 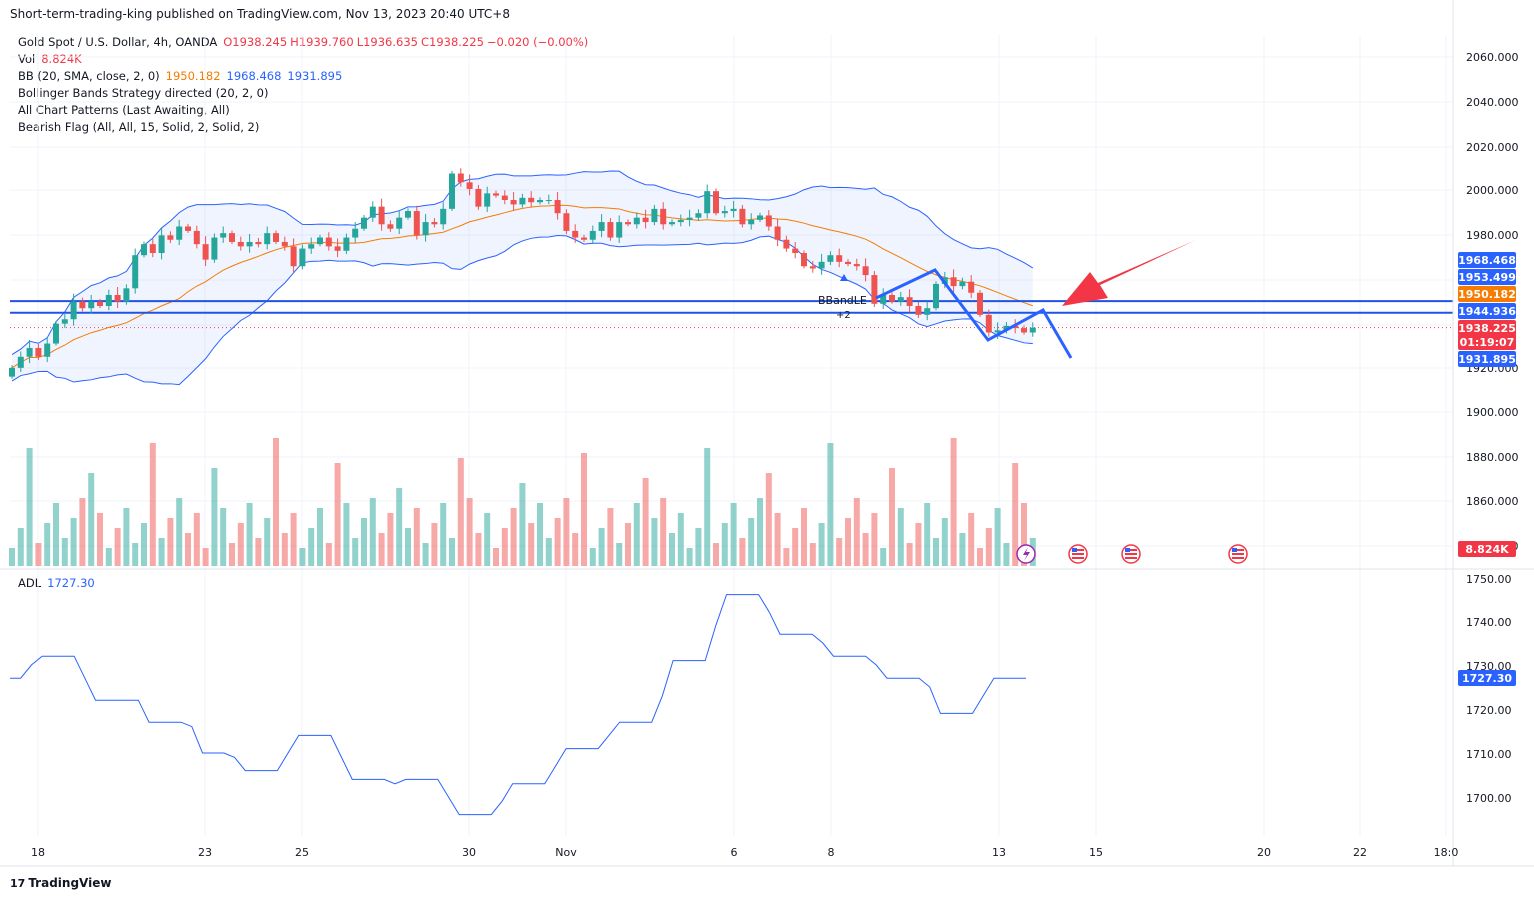 I want to click on adl-tick: 1740.00, so click(x=1489, y=622).